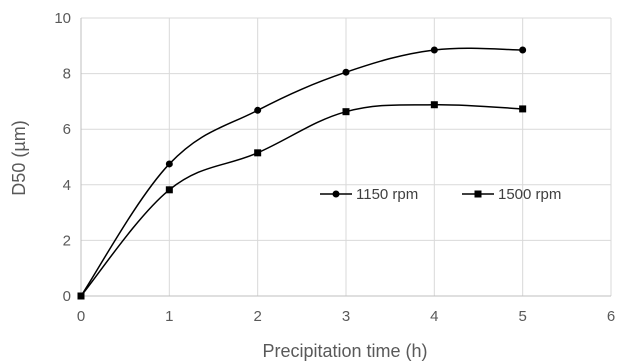  What do you see at coordinates (67, 185) in the screenshot?
I see `y-tick-label: 4` at bounding box center [67, 185].